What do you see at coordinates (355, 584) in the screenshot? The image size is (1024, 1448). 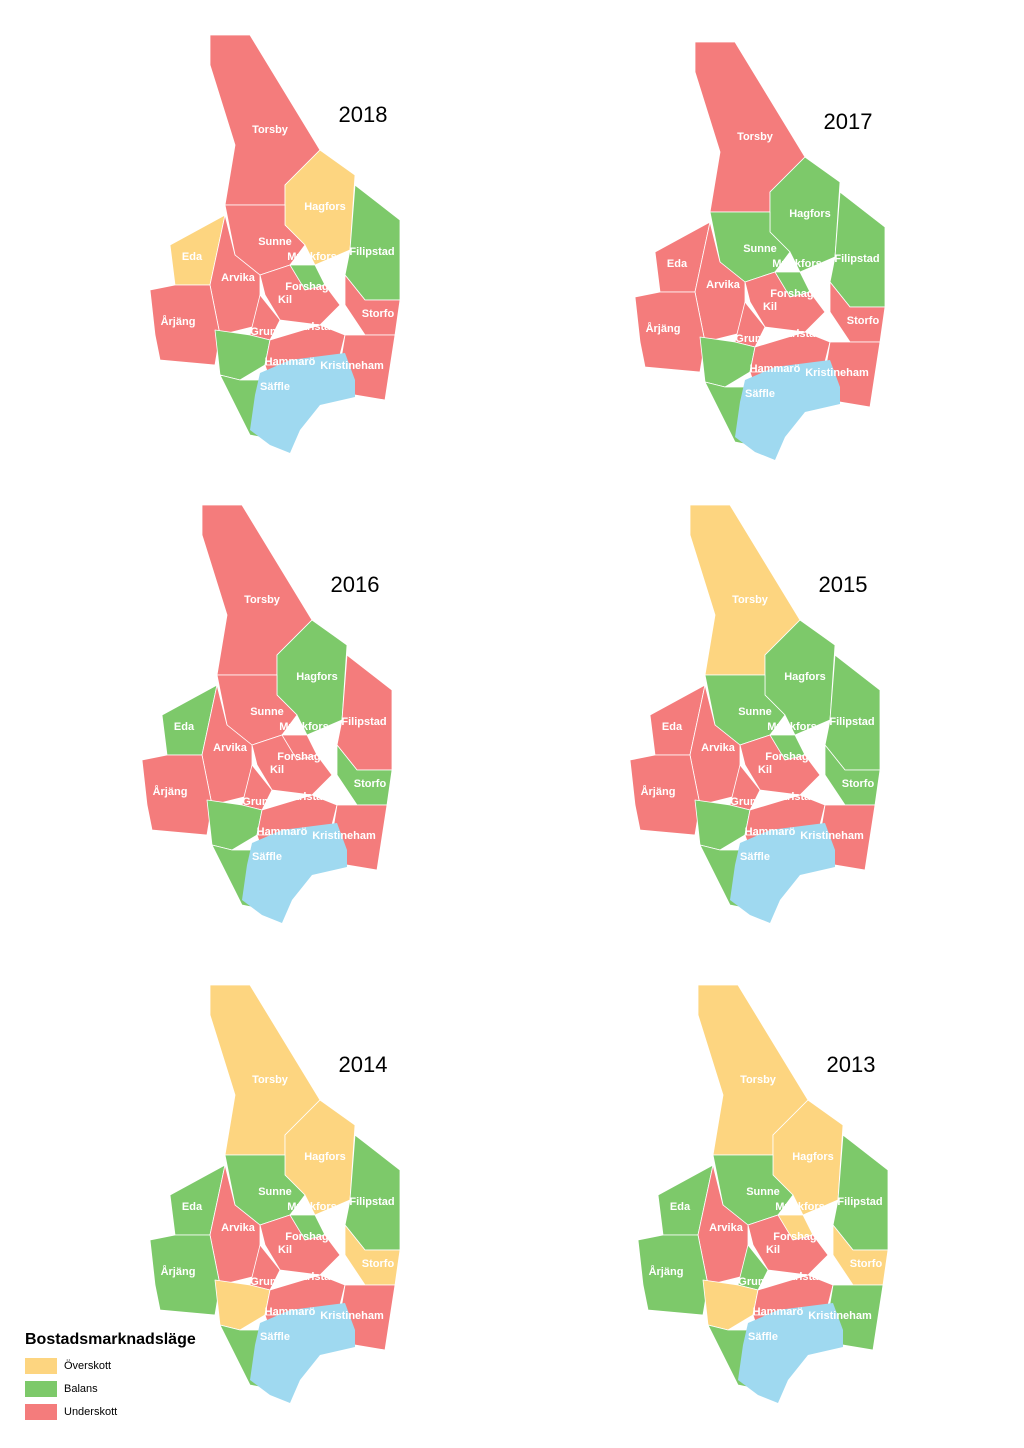 I see `year-label: 2016` at bounding box center [355, 584].